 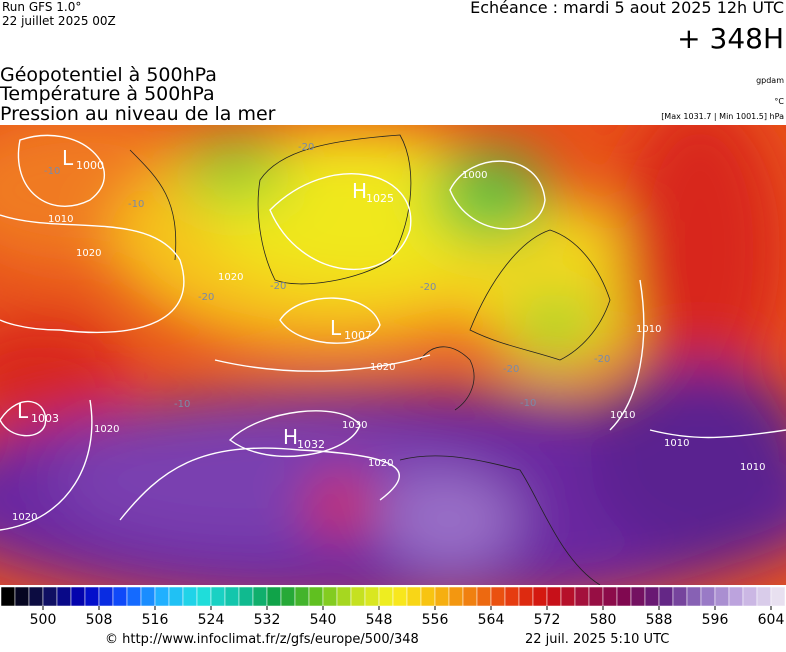 What do you see at coordinates (311, 444) in the screenshot?
I see `pressure-value: 1032` at bounding box center [311, 444].